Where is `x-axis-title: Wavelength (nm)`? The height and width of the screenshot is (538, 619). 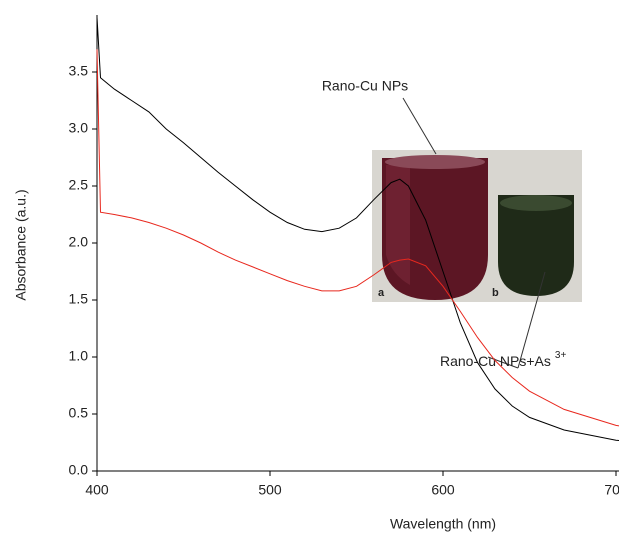 x-axis-title: Wavelength (nm) is located at coordinates (443, 524).